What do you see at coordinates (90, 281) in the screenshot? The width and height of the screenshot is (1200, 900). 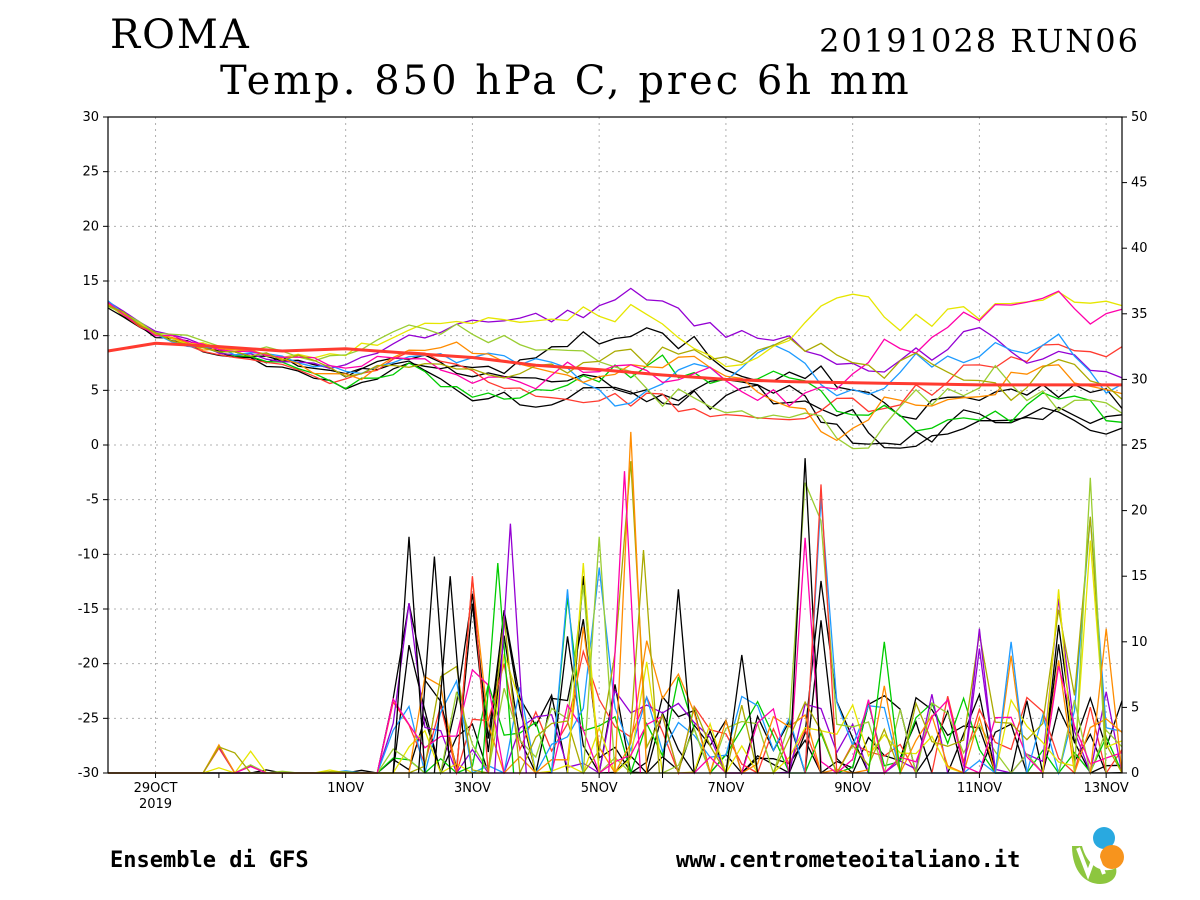 I see `y-left-tick-label: 15` at bounding box center [90, 281].